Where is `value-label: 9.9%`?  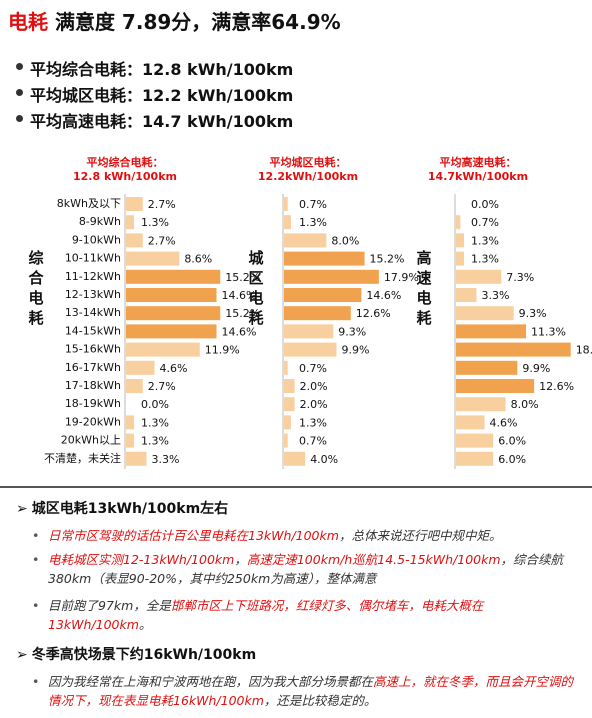
value-label: 9.9% is located at coordinates (536, 368).